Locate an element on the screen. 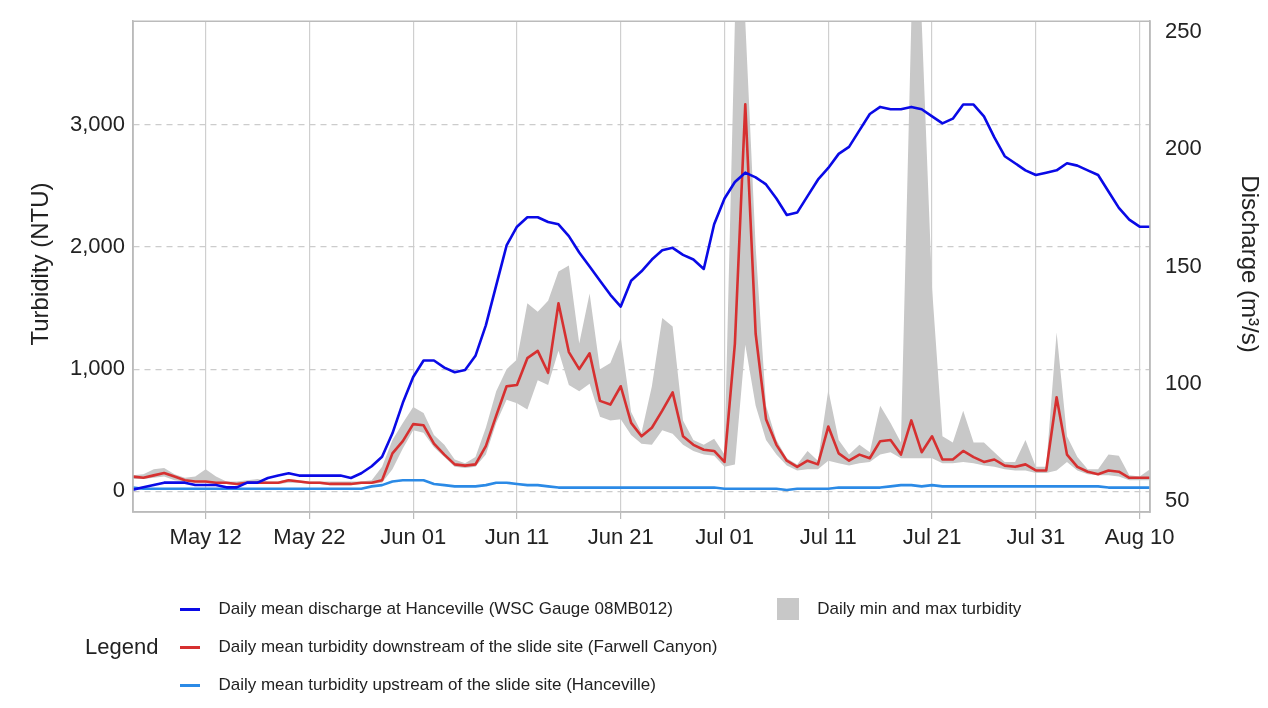 The width and height of the screenshot is (1268, 708). y-tick-label: 2,000 is located at coordinates (97, 246).